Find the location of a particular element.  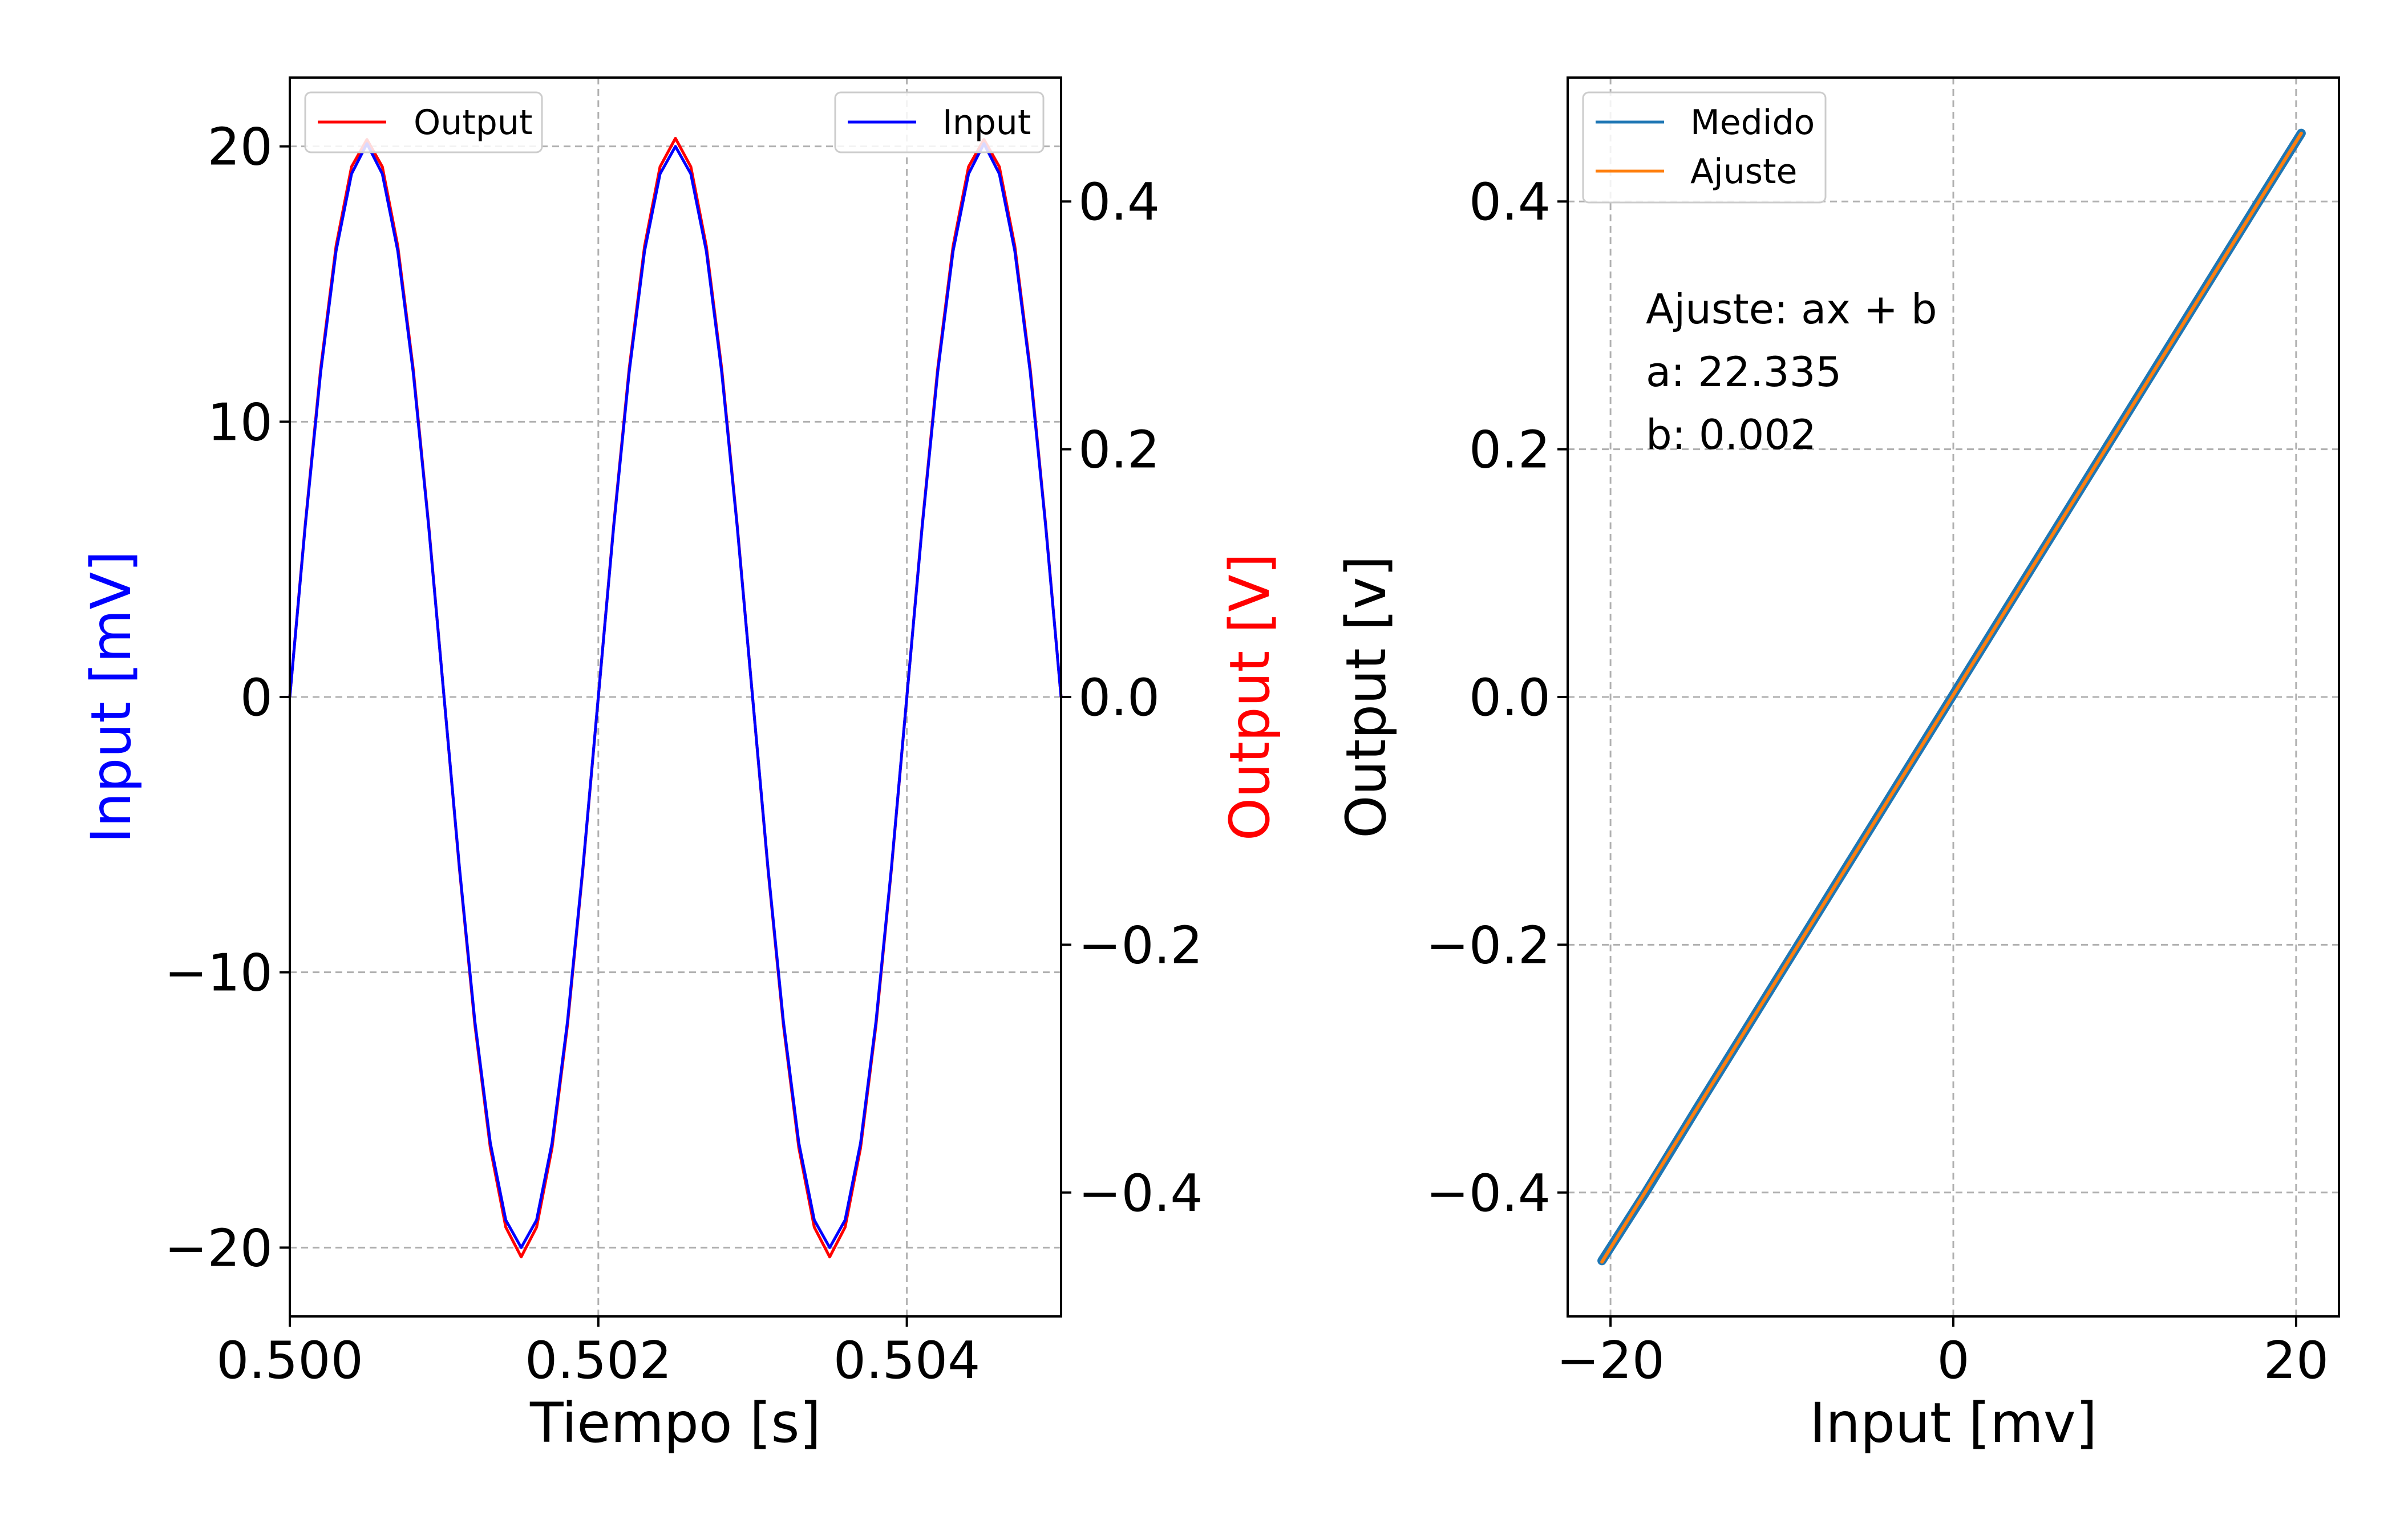

y-left-tick-label: 20 is located at coordinates (240, 147).